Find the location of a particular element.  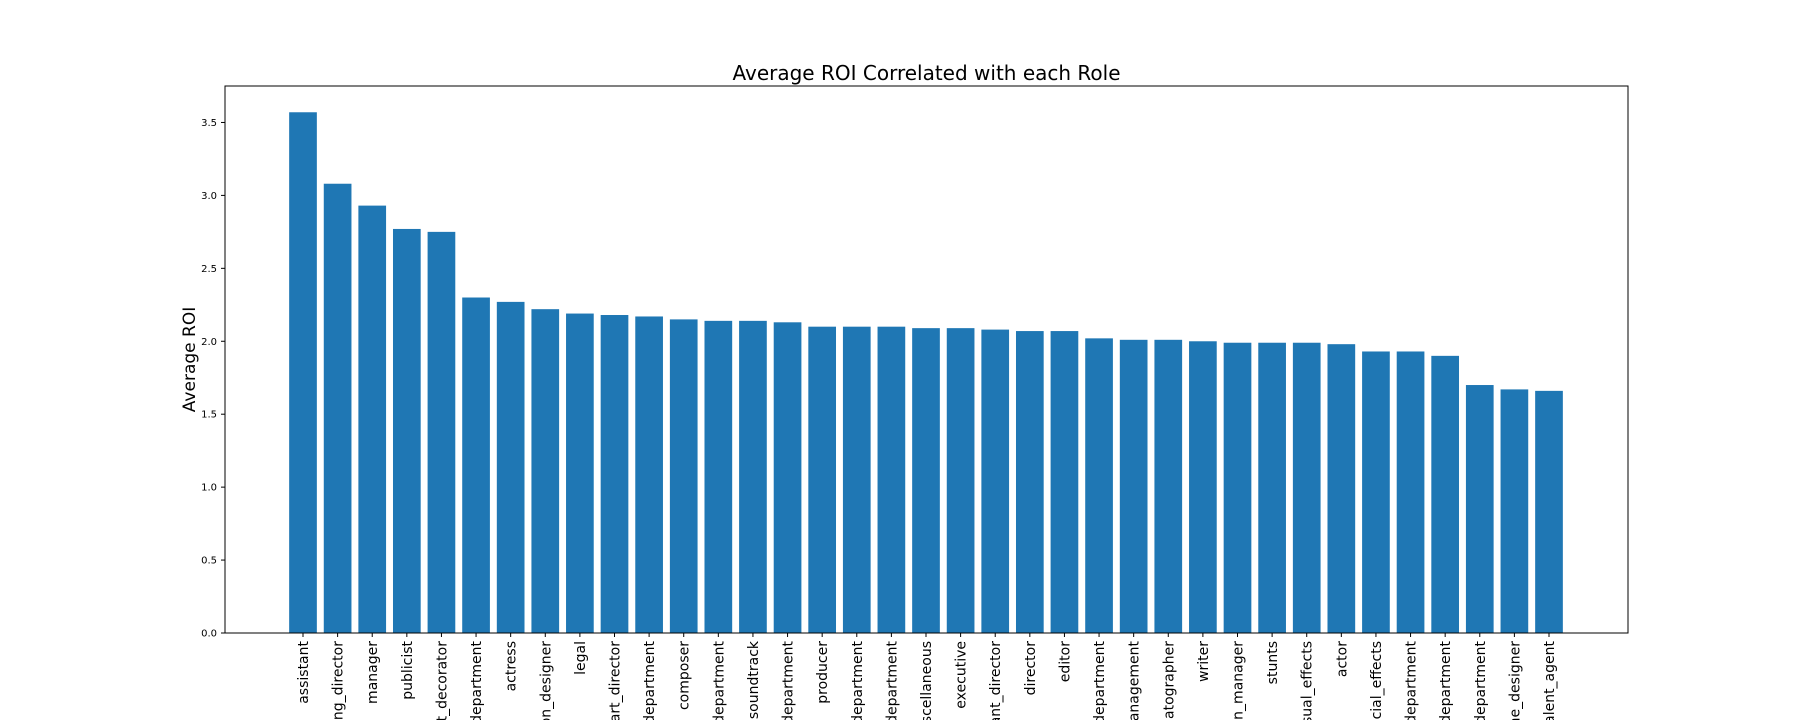

y-axis-label: Average ROI is located at coordinates (190, 359).